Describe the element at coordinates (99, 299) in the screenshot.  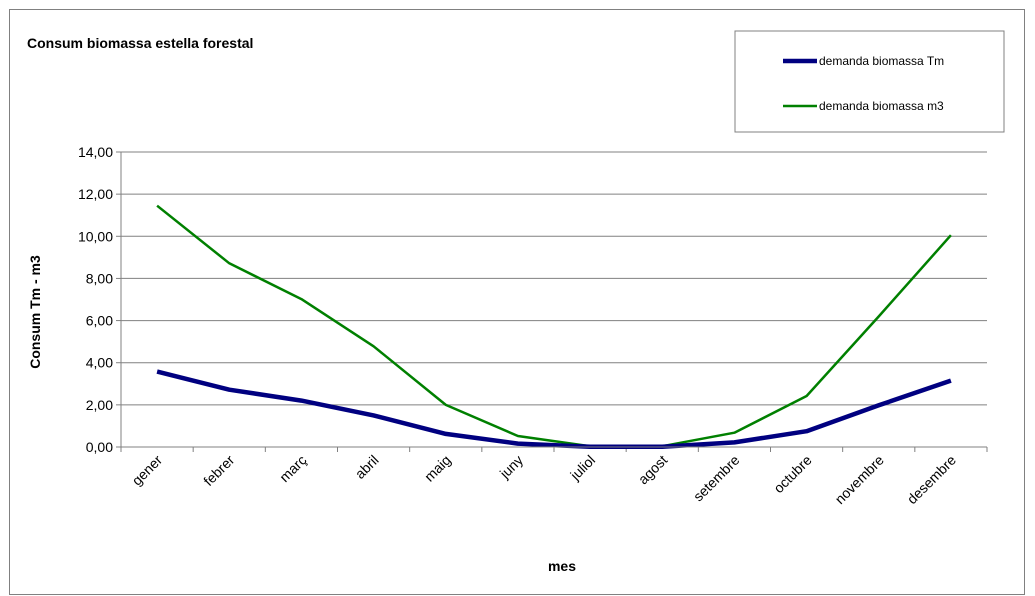
I see `y-axis-ticks: 0,00 2,00 4,00 6,00 8,00 10,00 12,00 14,00` at that location.